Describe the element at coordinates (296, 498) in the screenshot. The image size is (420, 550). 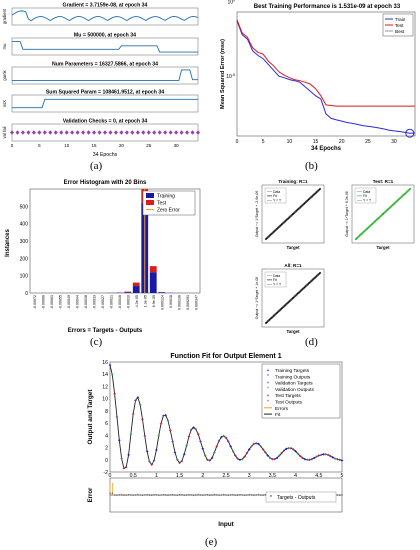
I see `error-legend-label: Targets - Outputs` at that location.